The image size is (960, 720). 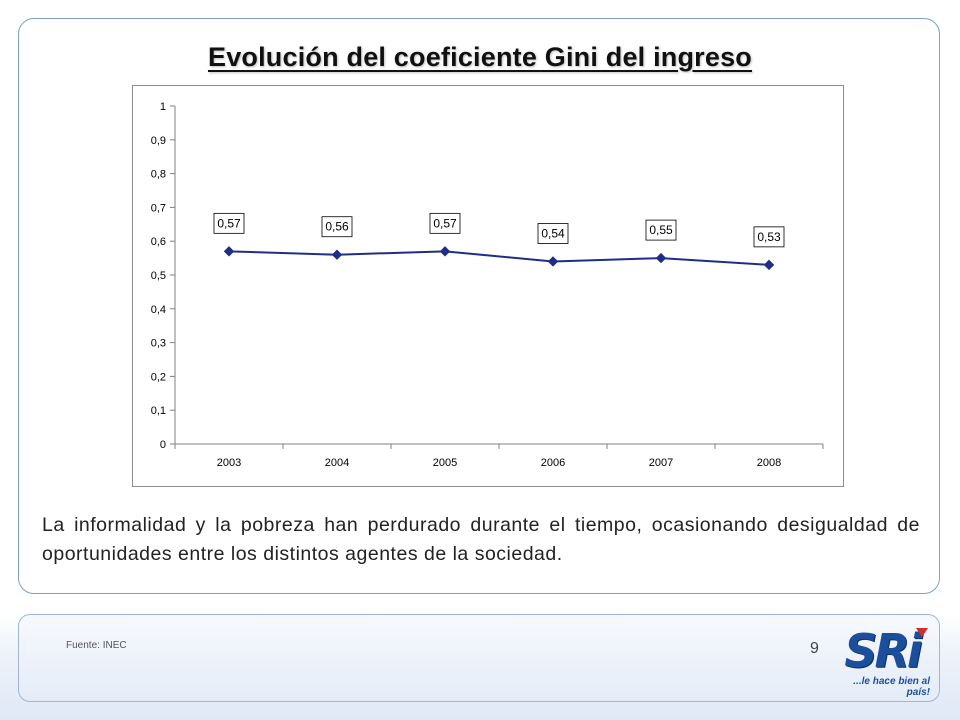 What do you see at coordinates (445, 463) in the screenshot?
I see `x-tick-label: 2005` at bounding box center [445, 463].